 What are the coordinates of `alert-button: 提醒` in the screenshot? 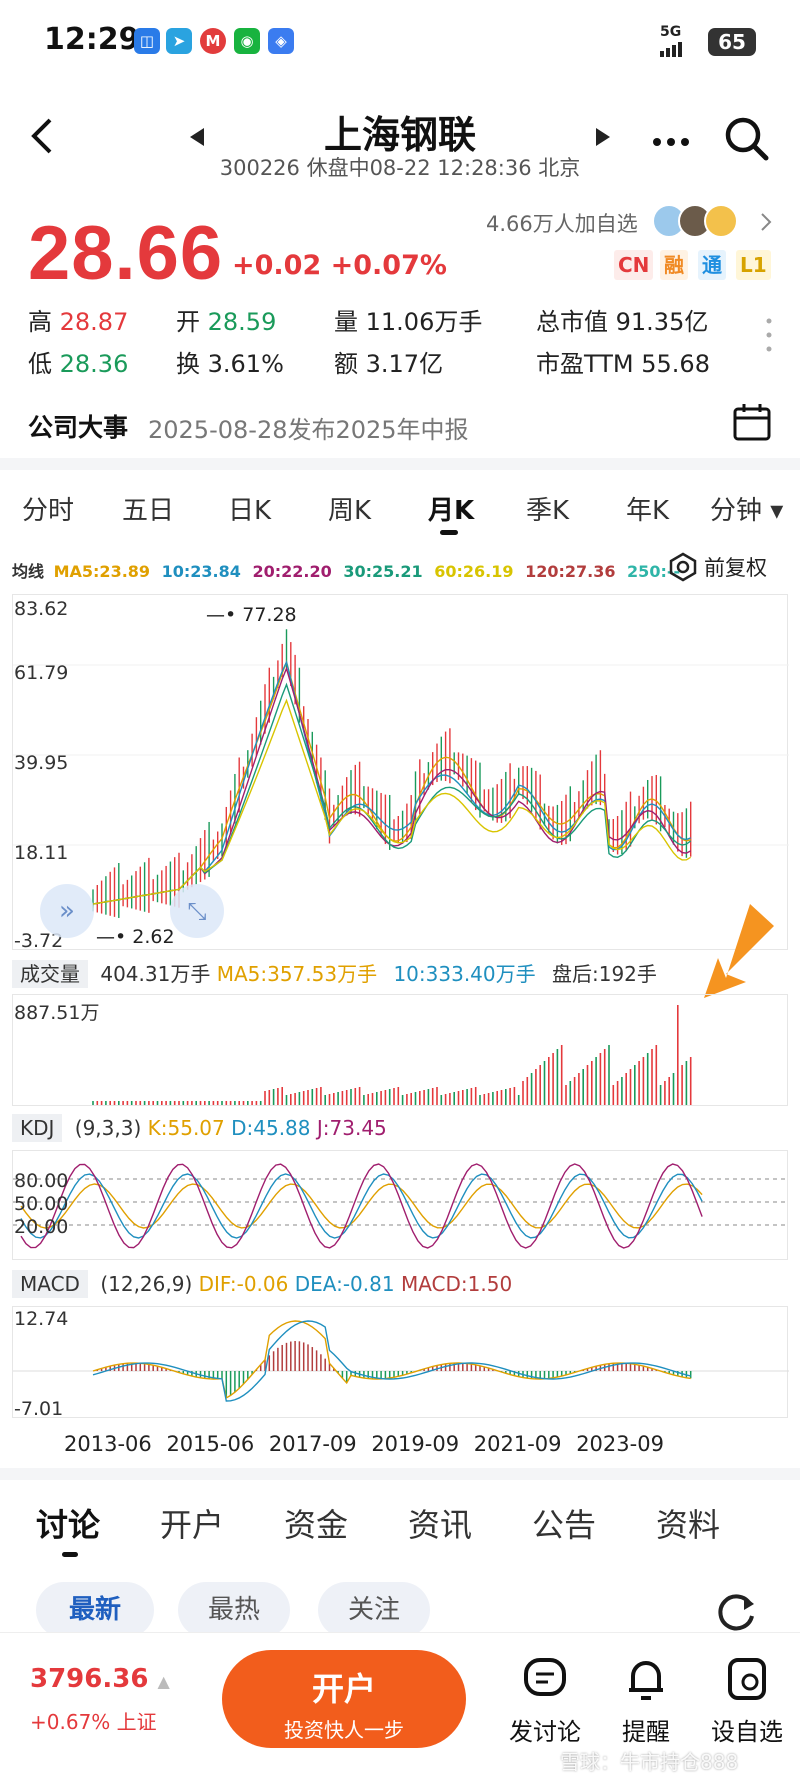 It's located at (646, 1701).